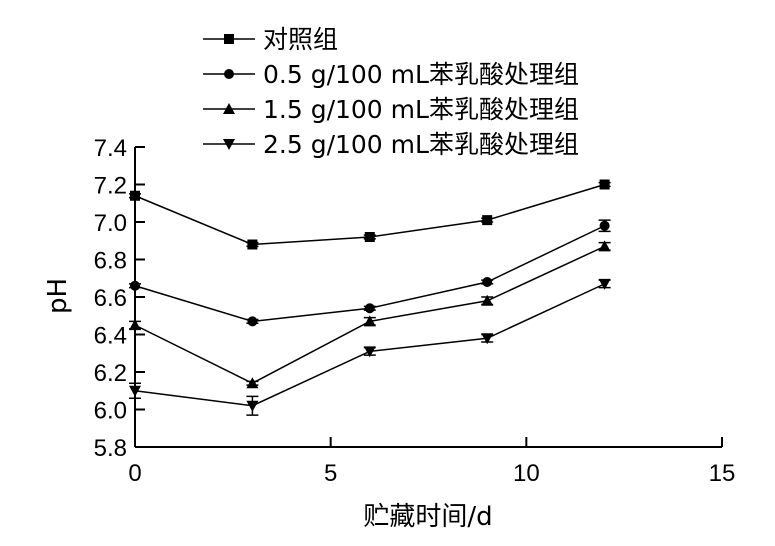 The image size is (775, 546). What do you see at coordinates (421, 109) in the screenshot?
I see `legend-label: 1.5 g/100 mL苯乳酸处理组` at bounding box center [421, 109].